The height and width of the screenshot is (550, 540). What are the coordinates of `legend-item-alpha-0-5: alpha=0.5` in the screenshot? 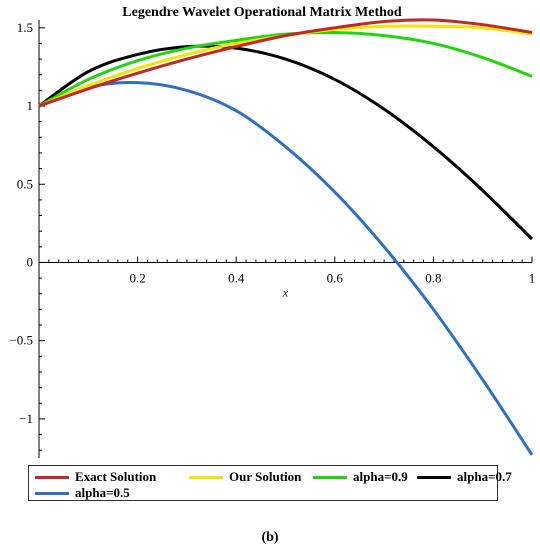 It's located at (82, 493).